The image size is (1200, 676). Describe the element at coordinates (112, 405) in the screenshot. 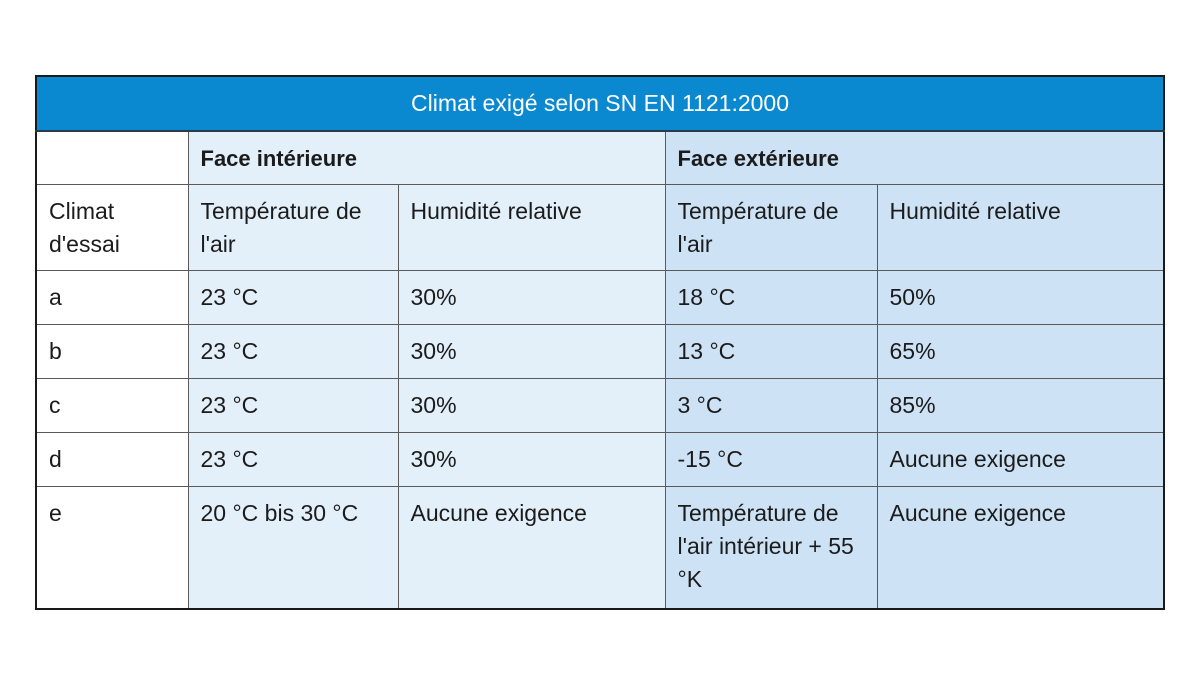

I see `cell-climate: c` at that location.